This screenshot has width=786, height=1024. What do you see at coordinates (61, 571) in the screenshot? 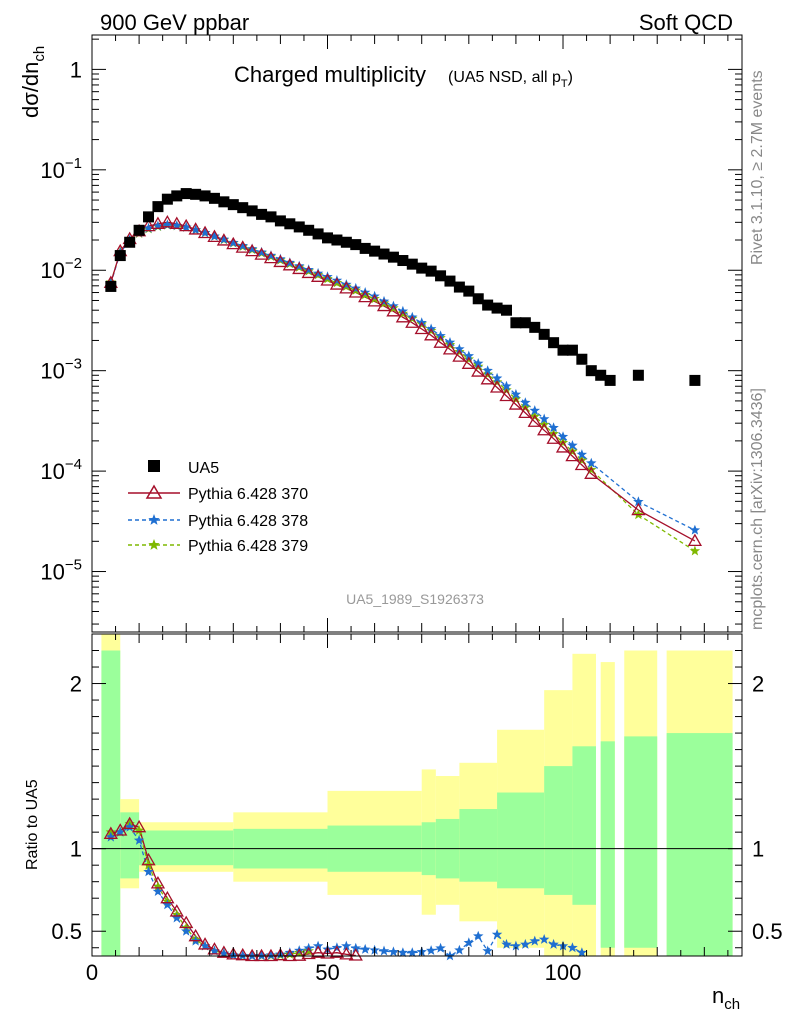
I see `main-y-tick-label: 10⁻⁵` at bounding box center [61, 571].